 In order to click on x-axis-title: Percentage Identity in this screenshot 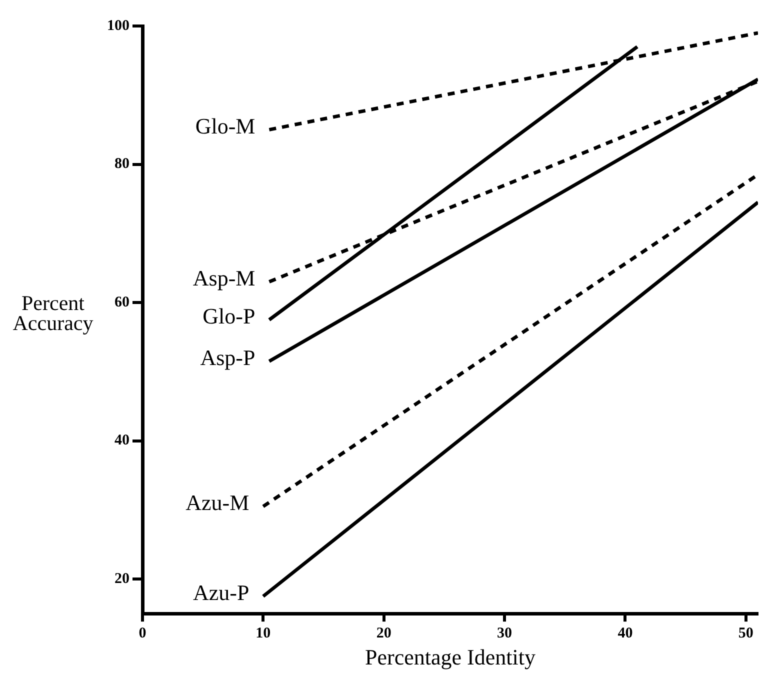, I will do `click(450, 657)`.